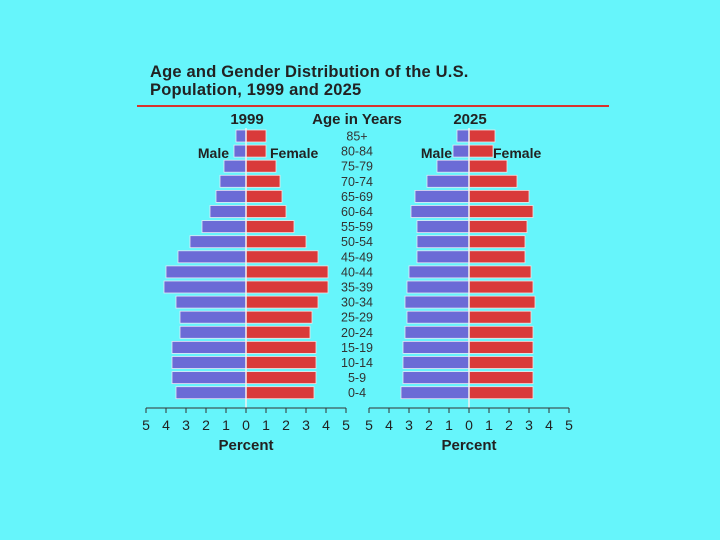  I want to click on age-label: 30-34, so click(357, 303).